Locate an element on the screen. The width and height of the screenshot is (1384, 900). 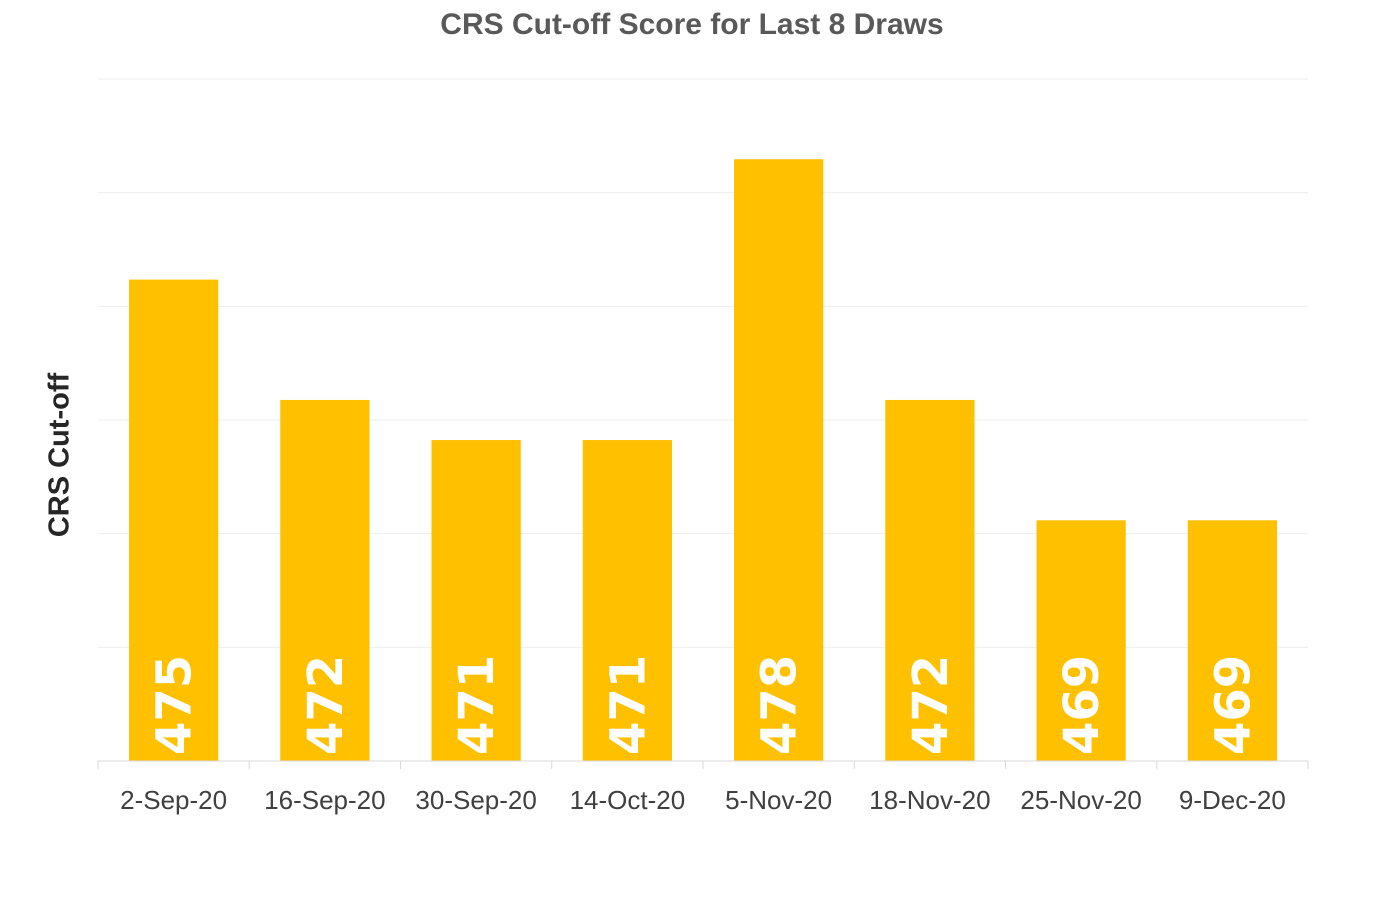
x-tick-label: 18-Nov-20 is located at coordinates (929, 800).